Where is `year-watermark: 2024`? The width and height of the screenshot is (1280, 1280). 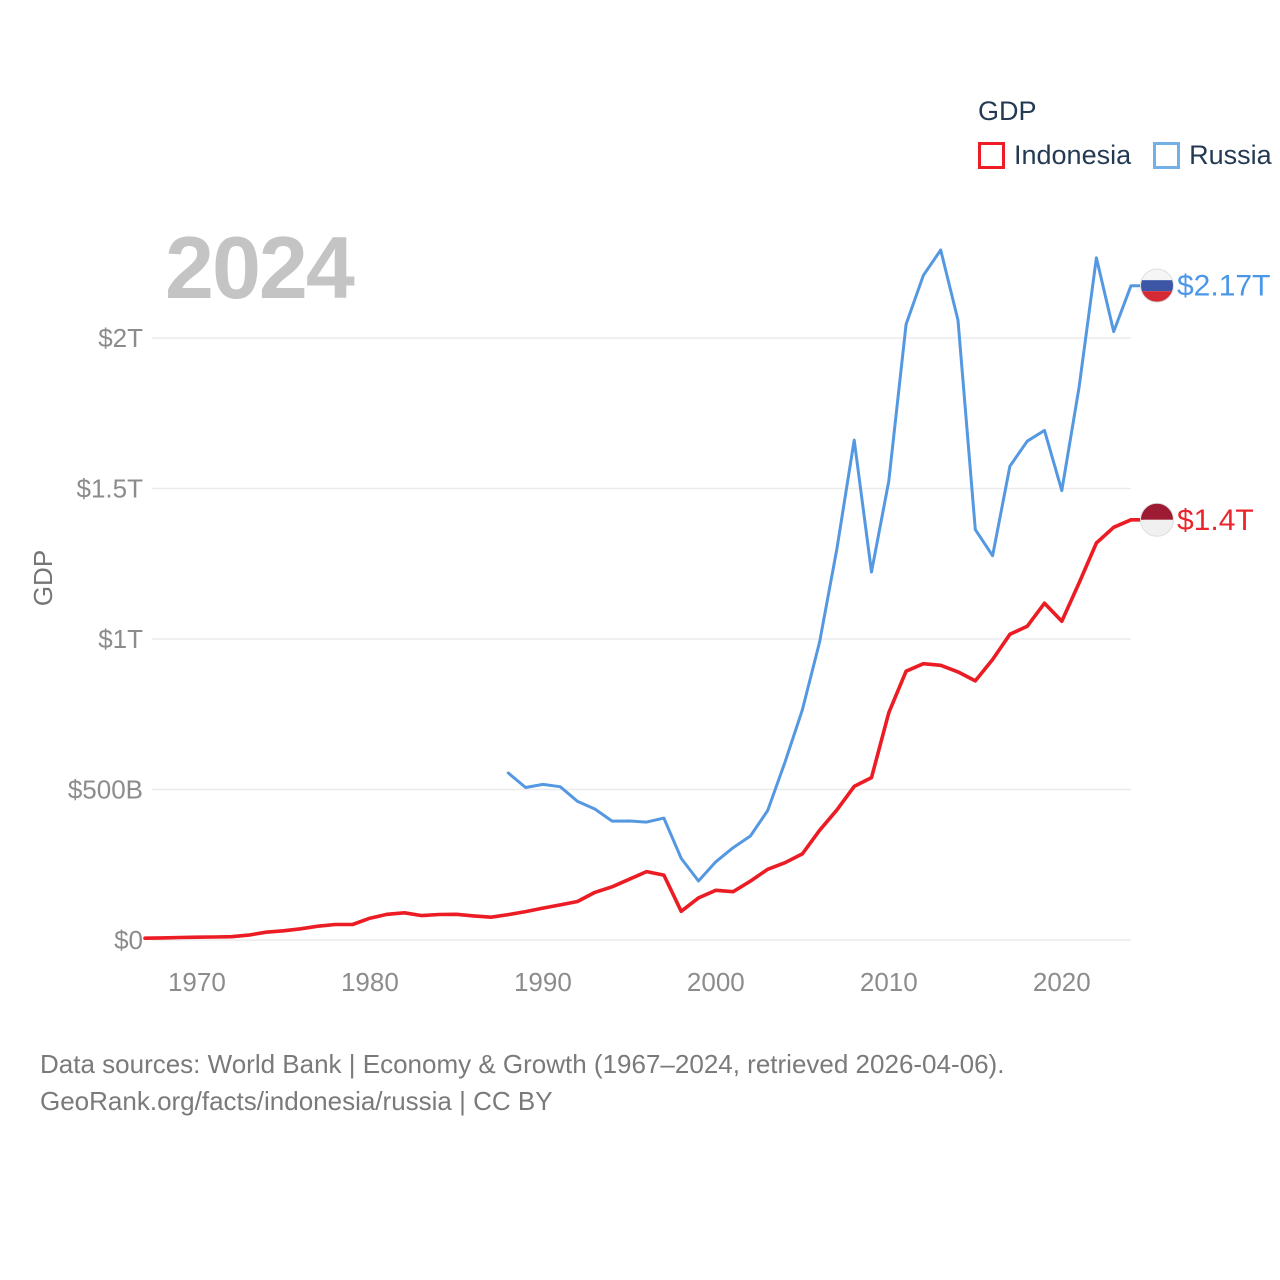 year-watermark: 2024 is located at coordinates (260, 267).